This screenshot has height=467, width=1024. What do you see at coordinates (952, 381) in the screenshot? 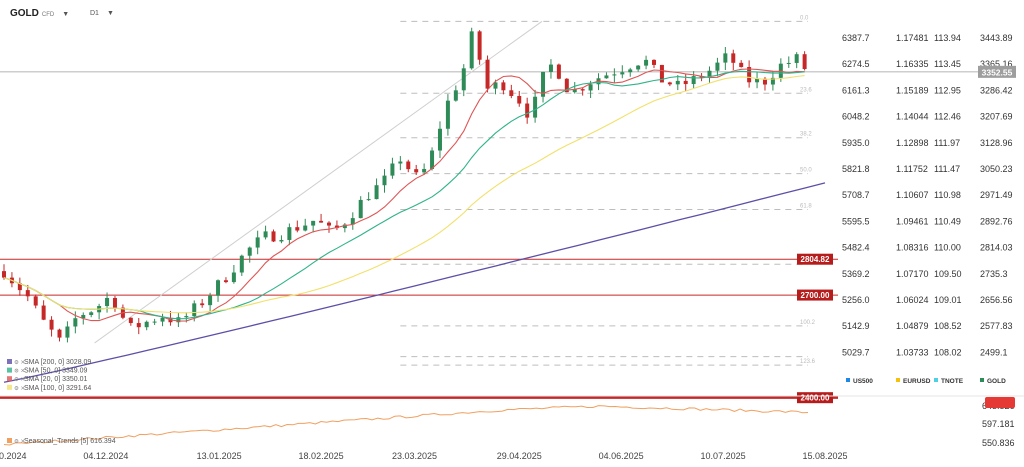
I see `scale-legend-label: TNOTE` at bounding box center [952, 381].